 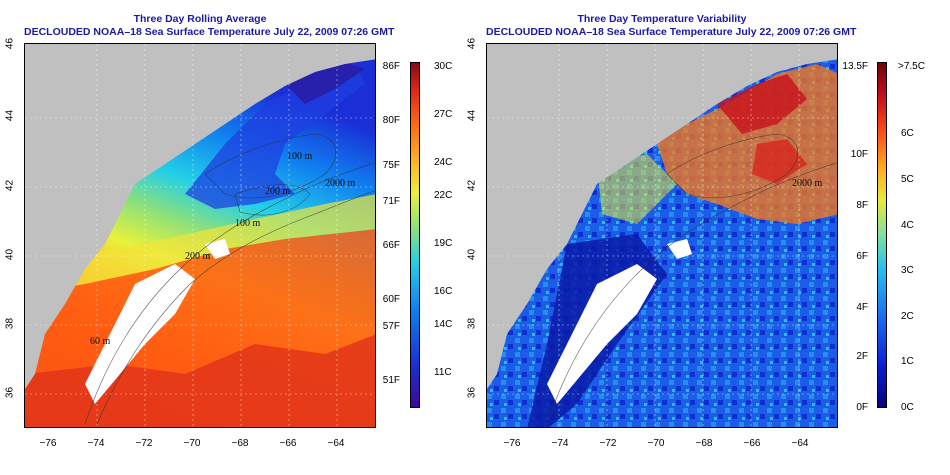 I want to click on colorbar-c-label: 0C, so click(x=907, y=407).